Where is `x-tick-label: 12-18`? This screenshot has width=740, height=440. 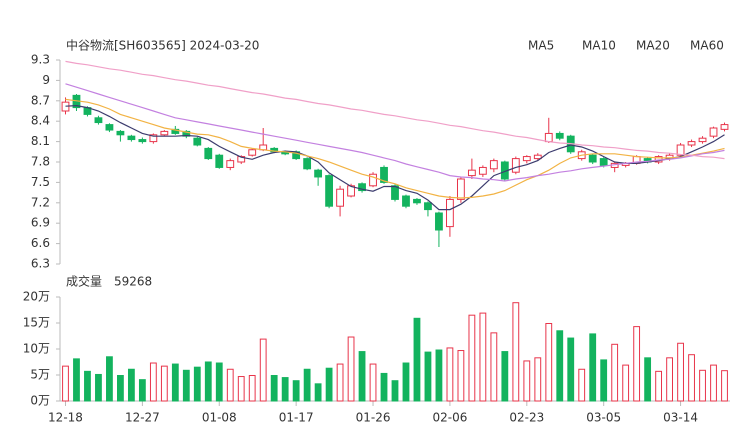 x-tick-label: 12-18 is located at coordinates (65, 418).